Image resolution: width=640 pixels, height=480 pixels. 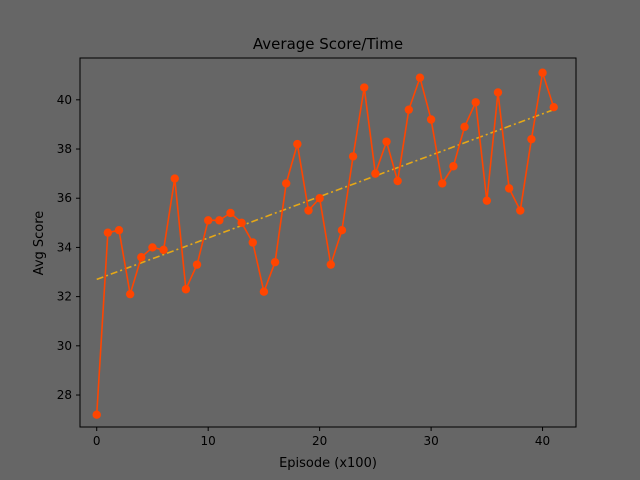 I want to click on x-tick-label: 30, so click(x=430, y=441).